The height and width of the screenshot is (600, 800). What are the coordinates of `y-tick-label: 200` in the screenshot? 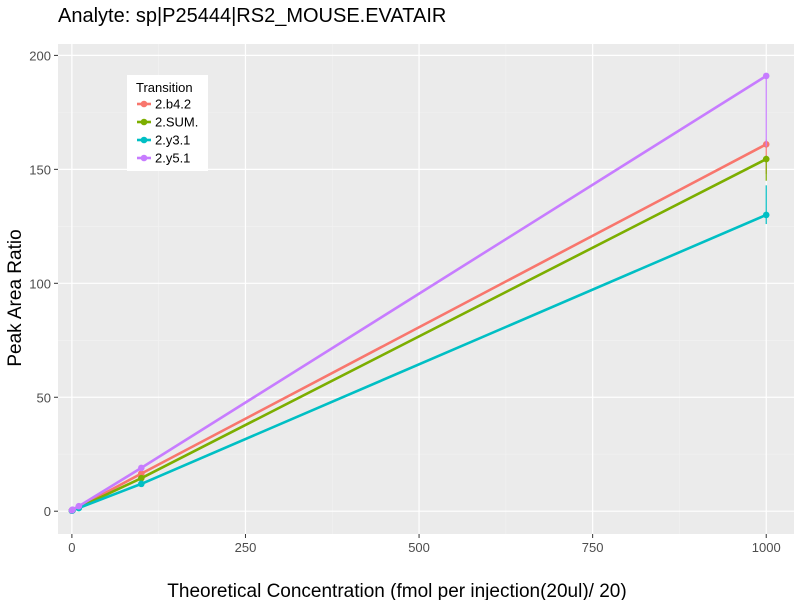 It's located at (40, 55).